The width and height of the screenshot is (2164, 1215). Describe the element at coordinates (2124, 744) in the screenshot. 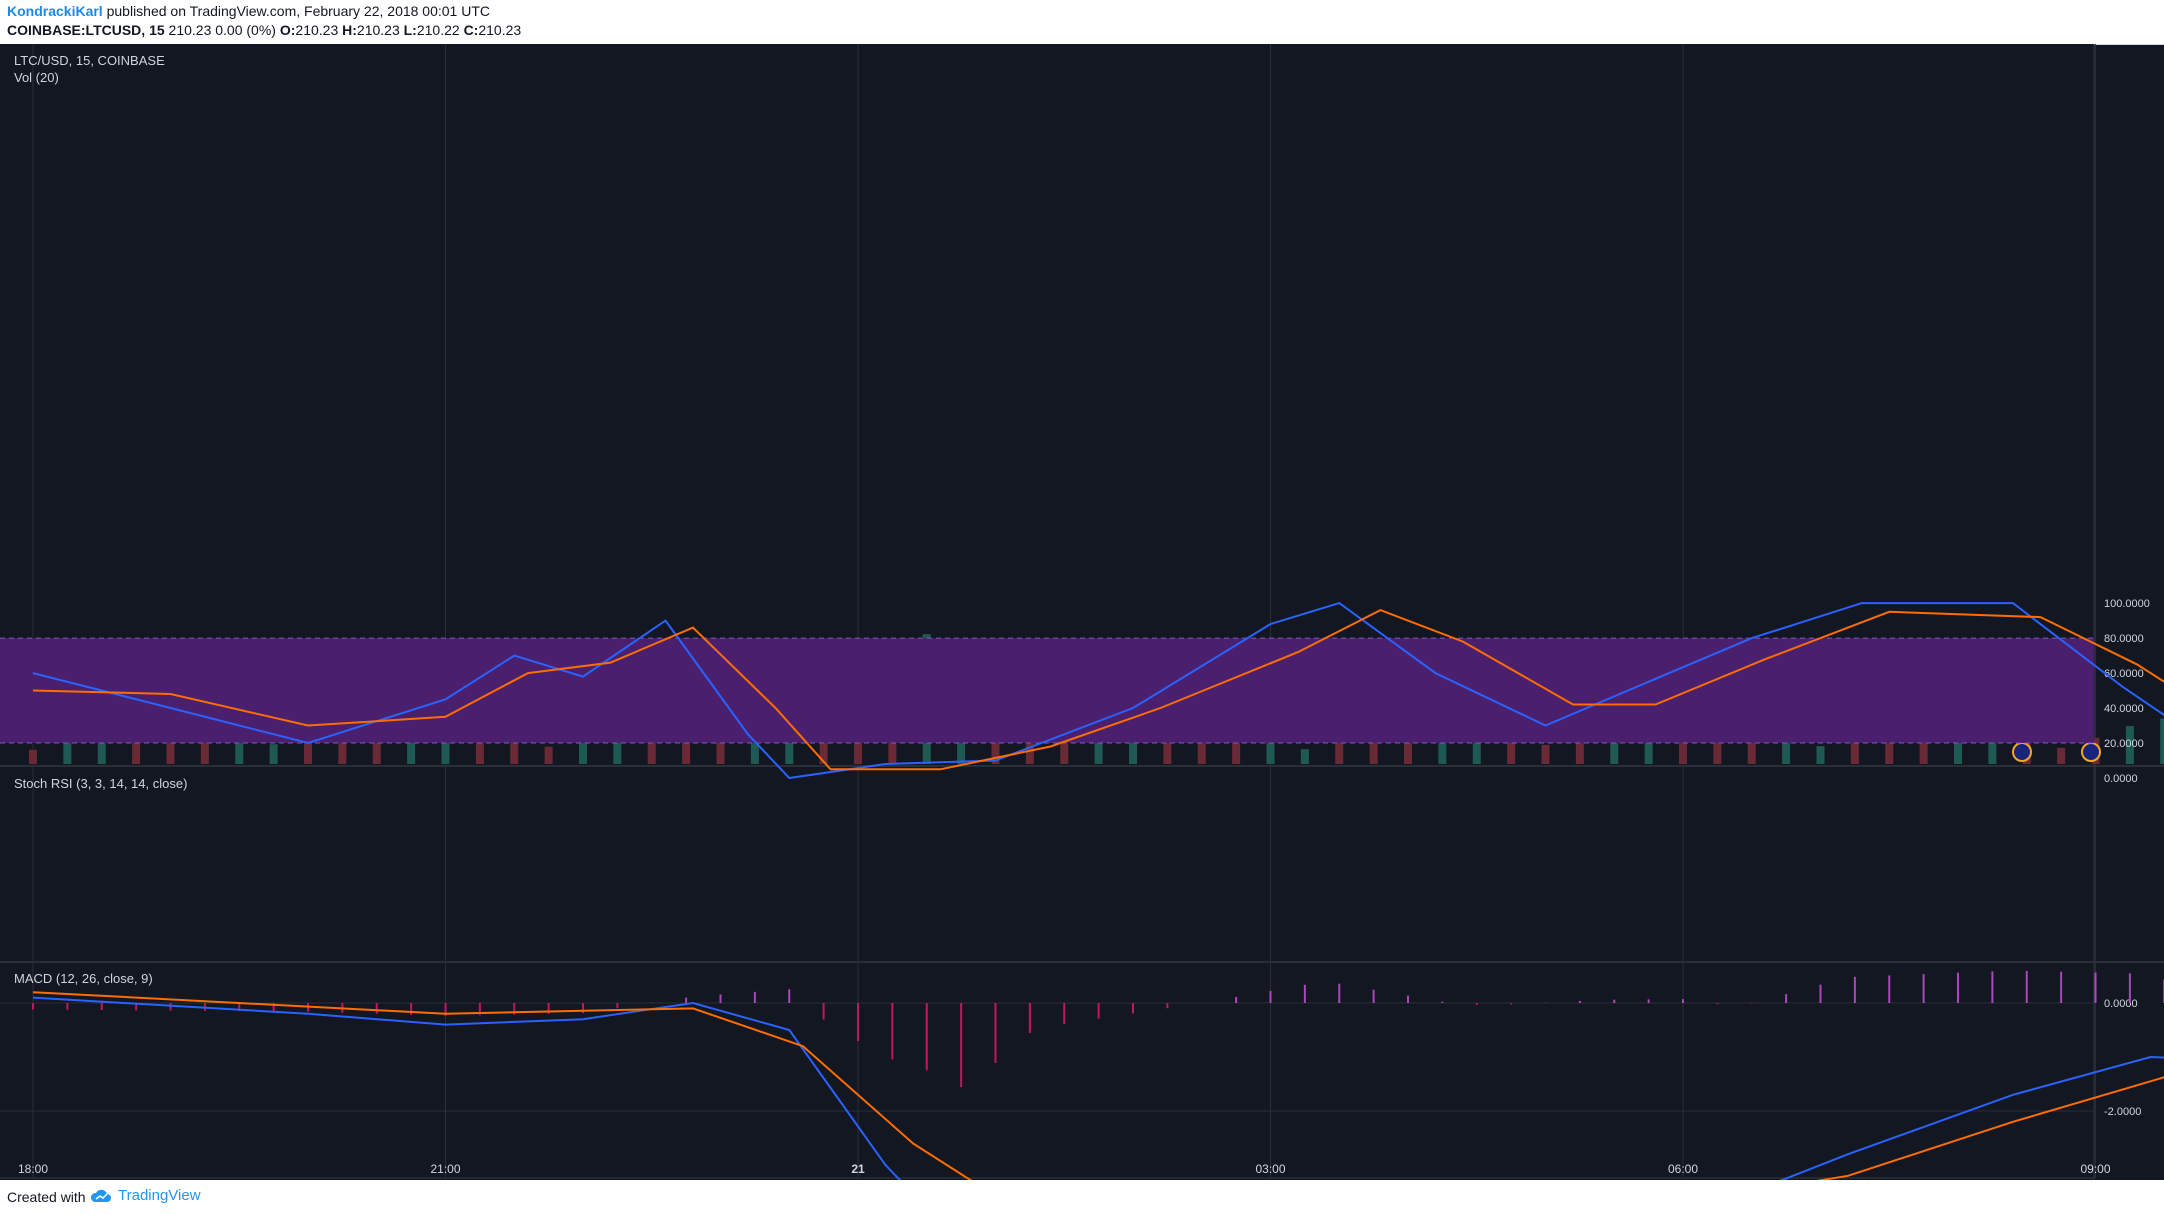

I see `rsi-tick-label: 20.0000` at that location.